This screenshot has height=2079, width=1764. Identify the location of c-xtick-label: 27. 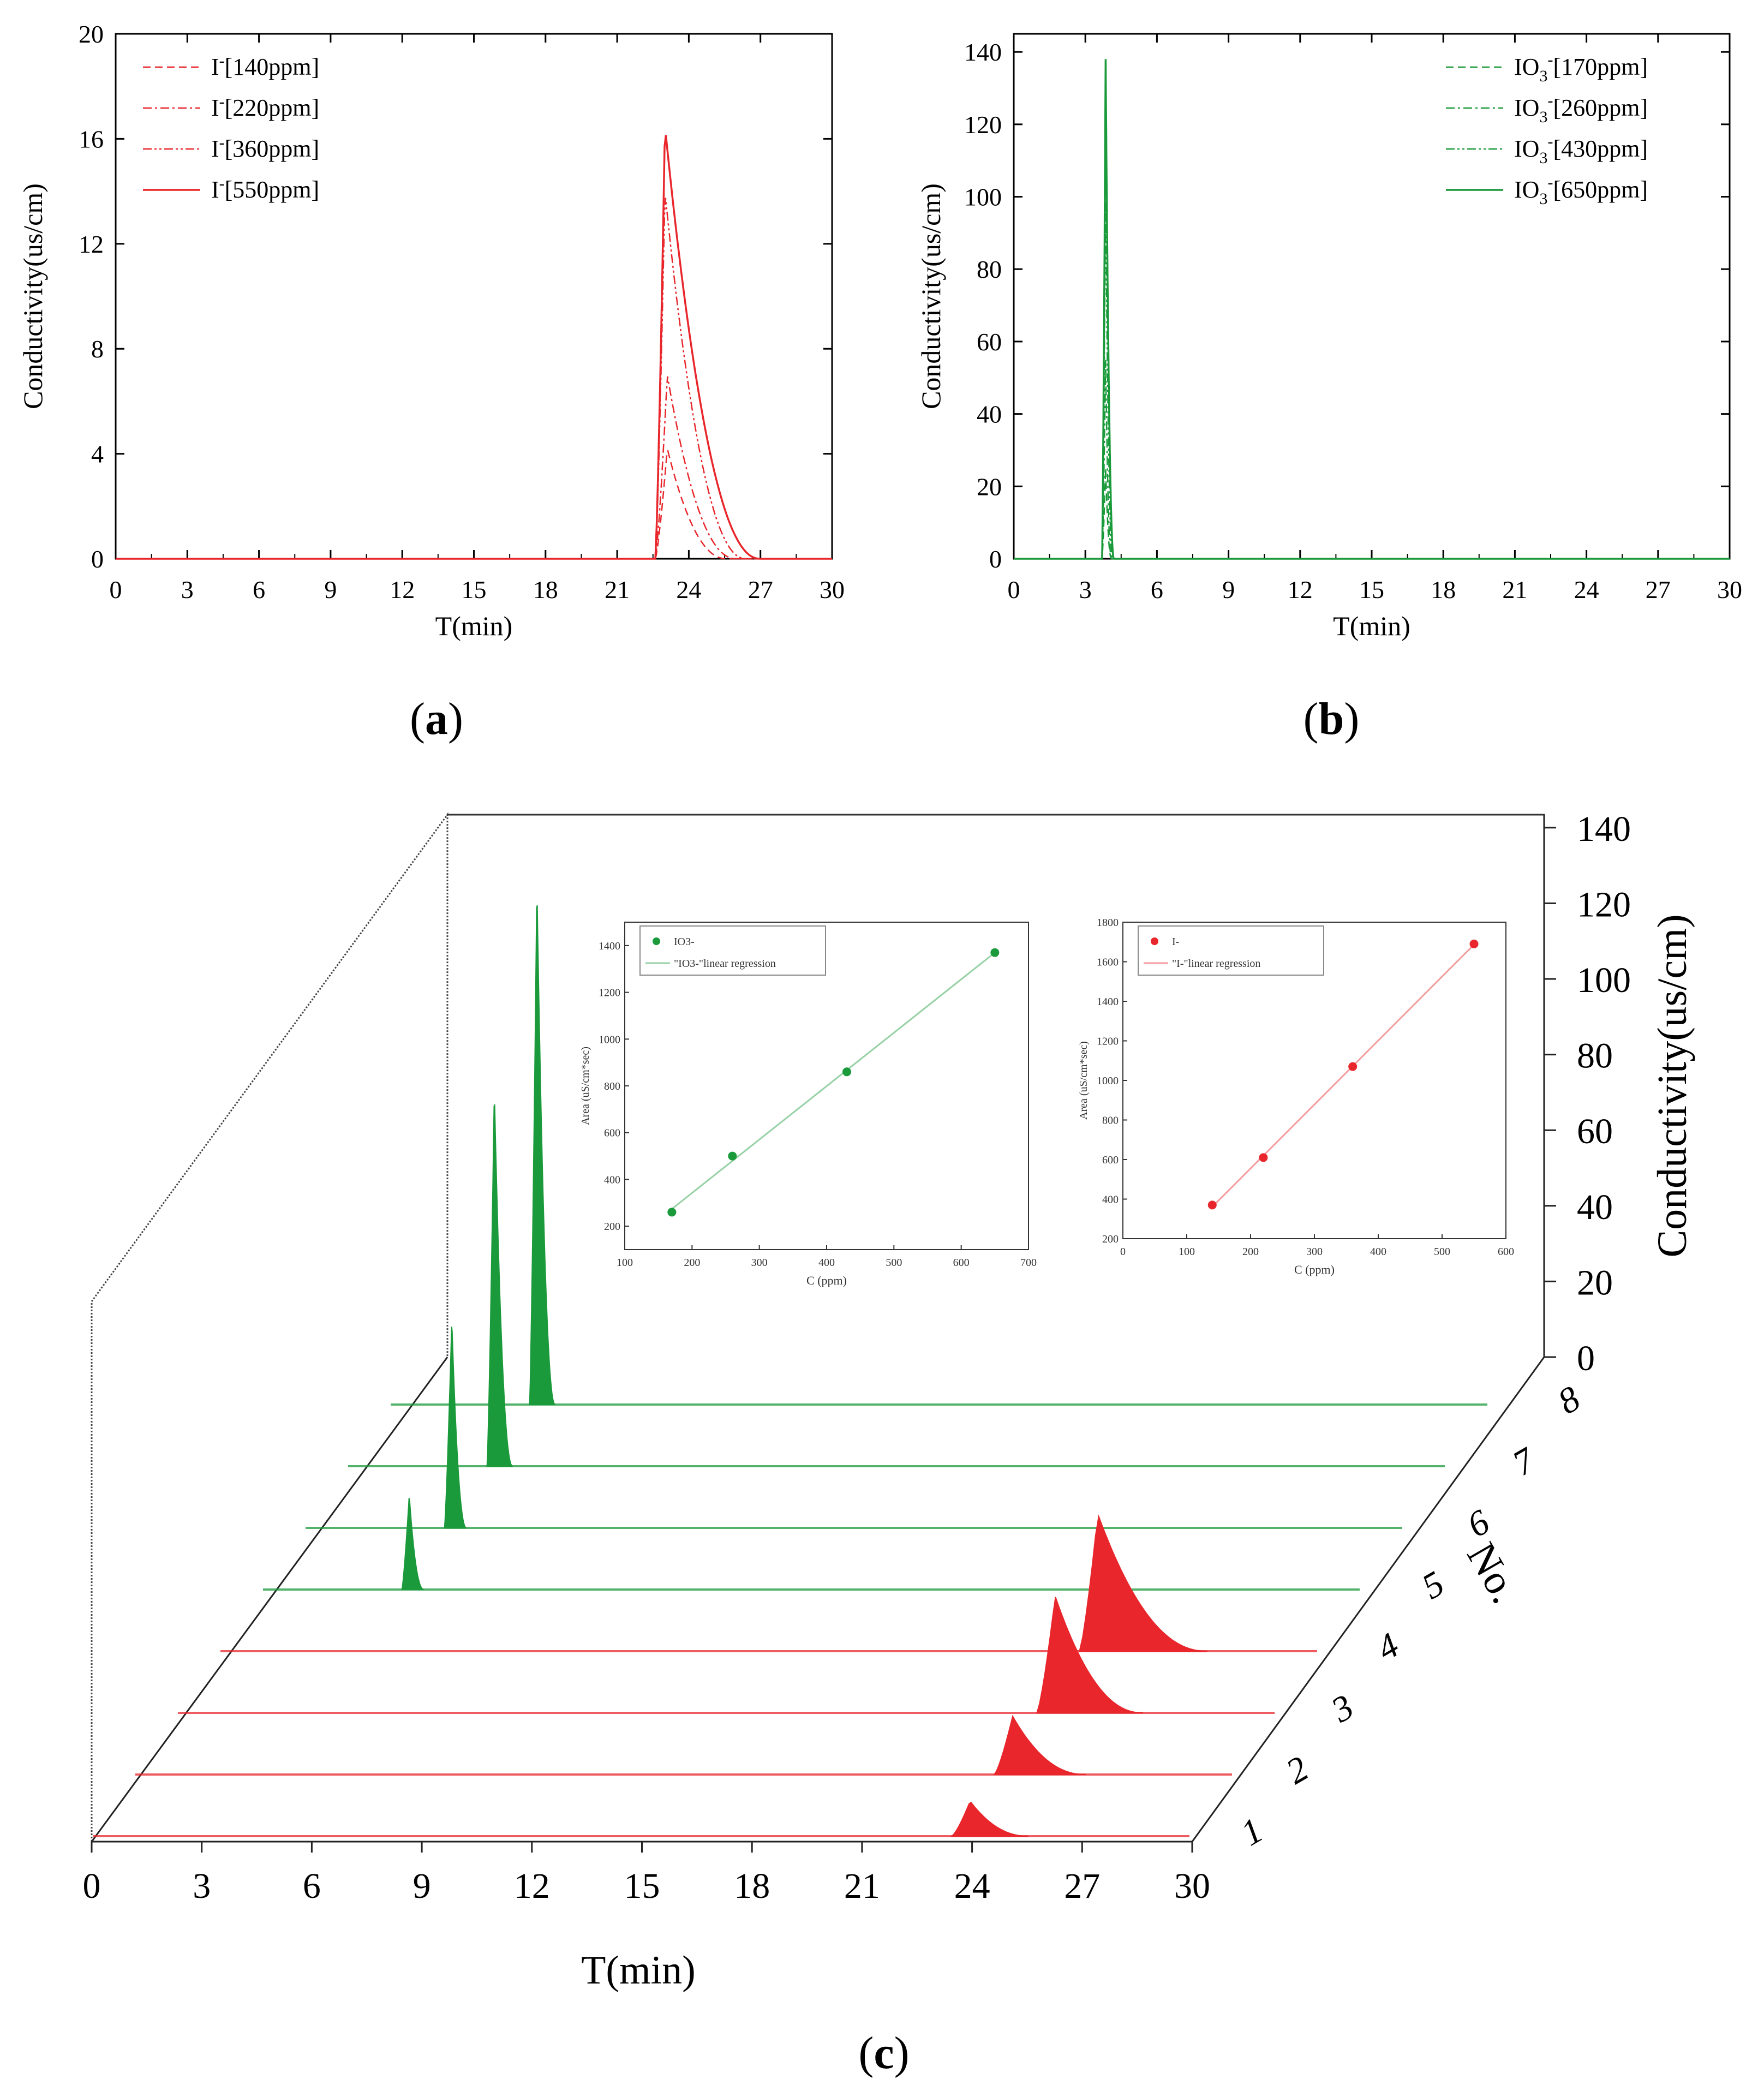
(1082, 1886).